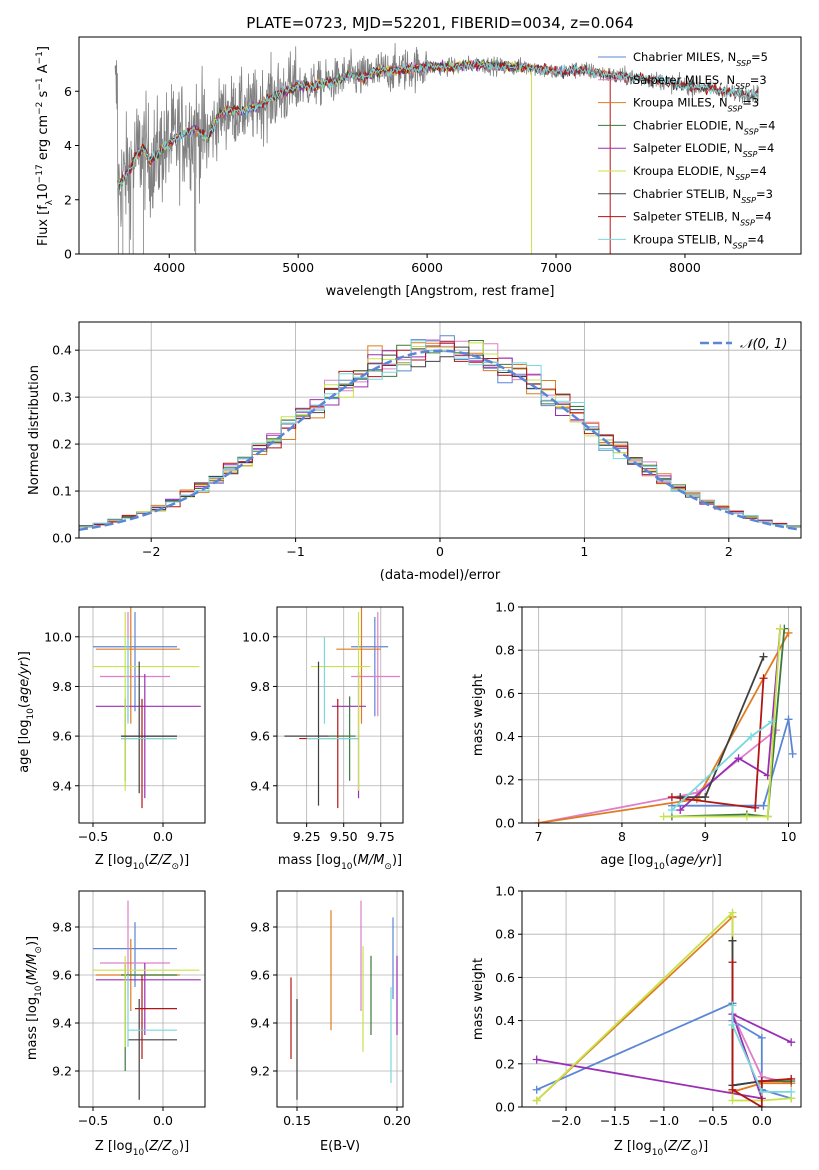 This screenshot has height=1170, width=819. I want to click on x-tick-label: 0.15, so click(297, 1120).